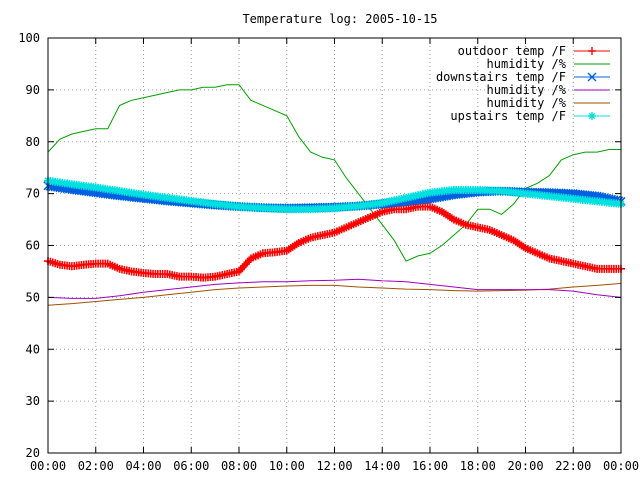 The height and width of the screenshot is (480, 640). I want to click on y-tick-label: 80, so click(33, 142).